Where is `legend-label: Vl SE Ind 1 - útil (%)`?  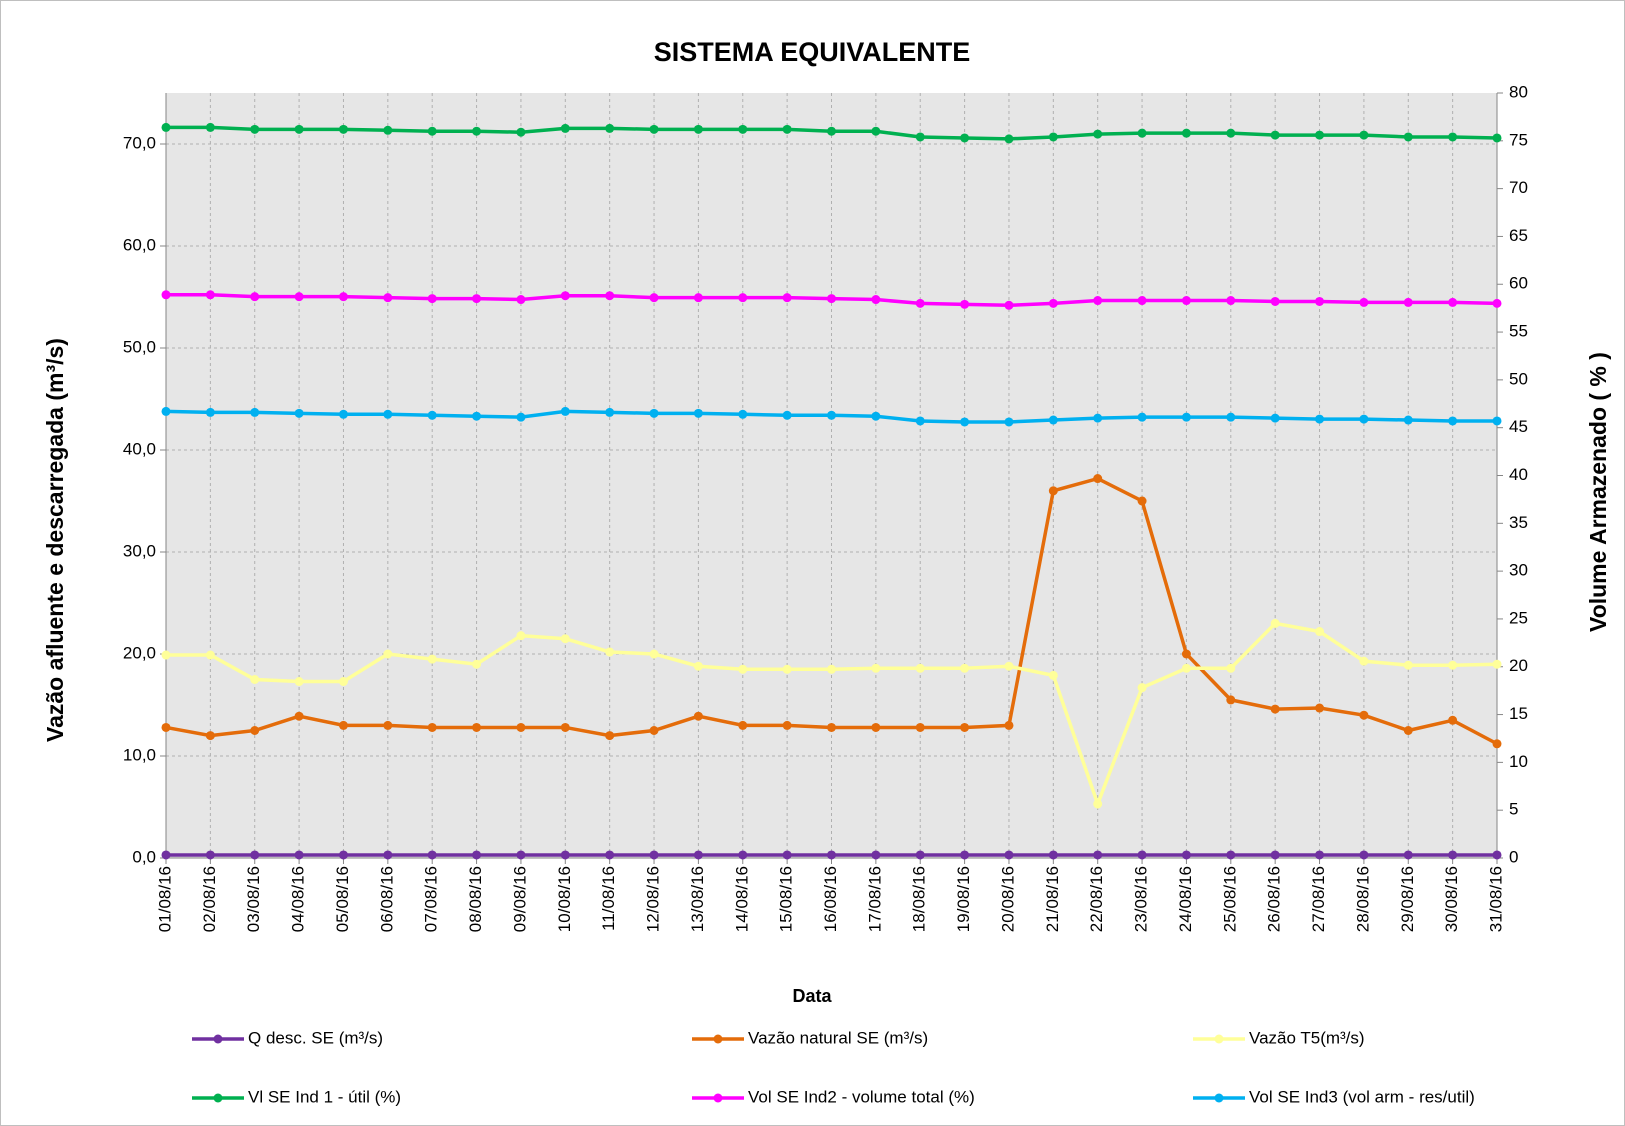
legend-label: Vl SE Ind 1 - útil (%) is located at coordinates (324, 1096).